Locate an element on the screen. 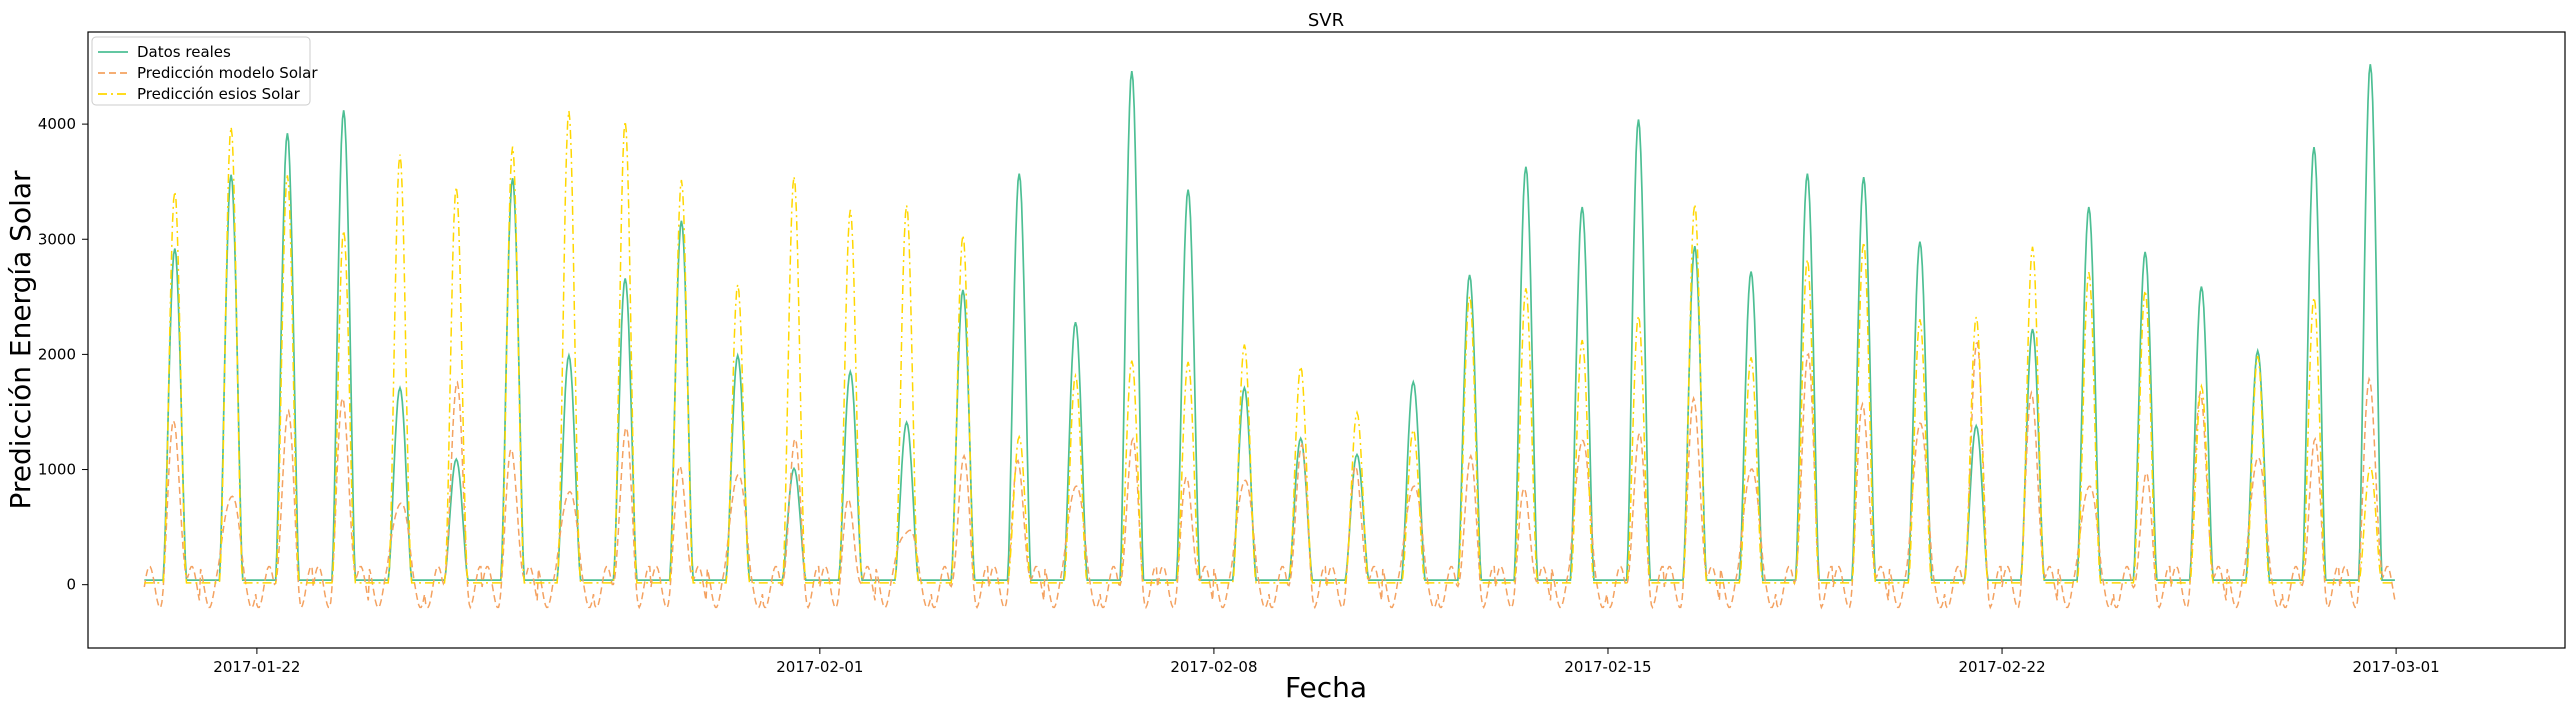 The height and width of the screenshot is (711, 2575). y-axis: 0 1000 2000 3000 4000 is located at coordinates (63, 354).